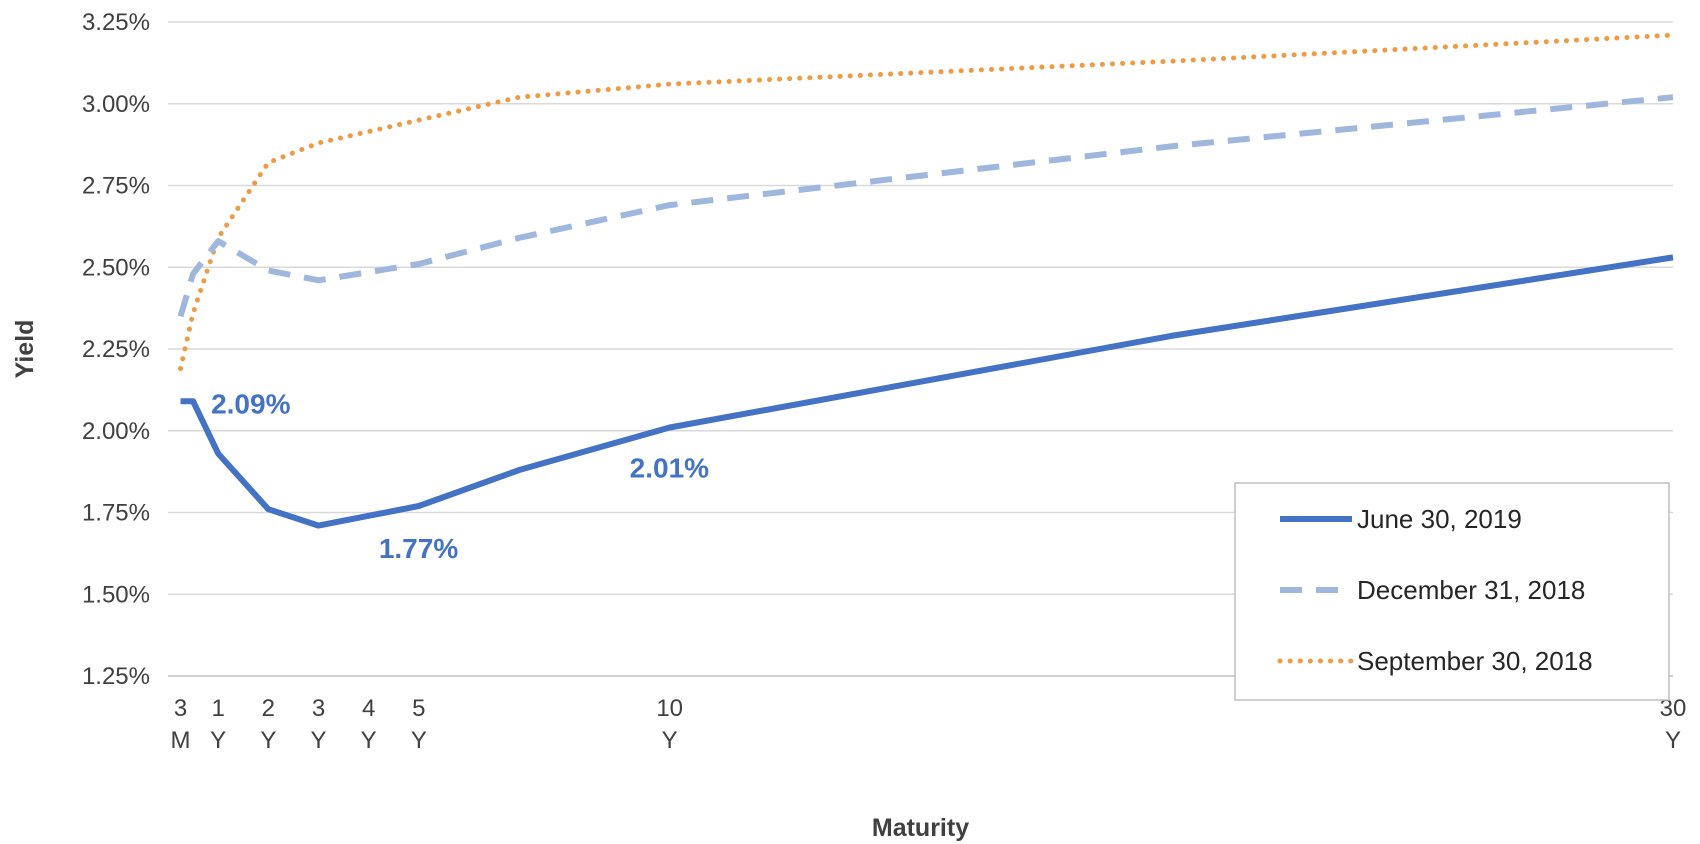  What do you see at coordinates (250, 403) in the screenshot?
I see `data-label: 2.09%` at bounding box center [250, 403].